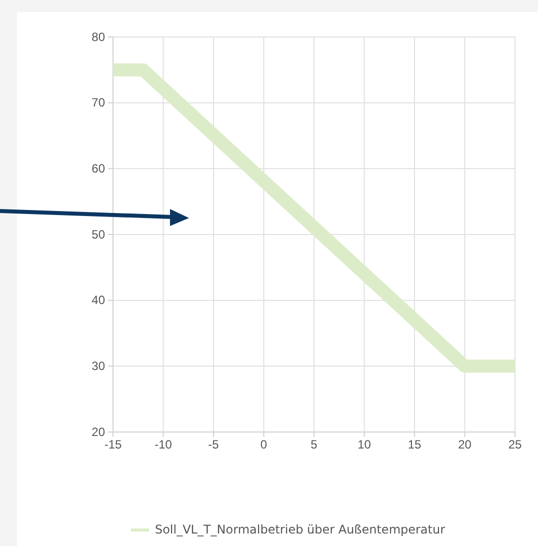  I want to click on x-tick-label: 10, so click(365, 445).